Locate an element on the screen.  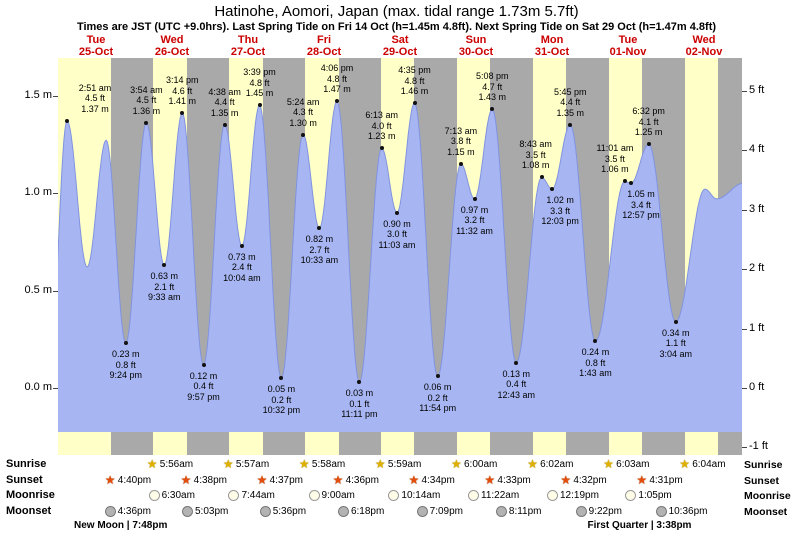
y-axis-label-ft: 3 ft is located at coordinates (757, 208).